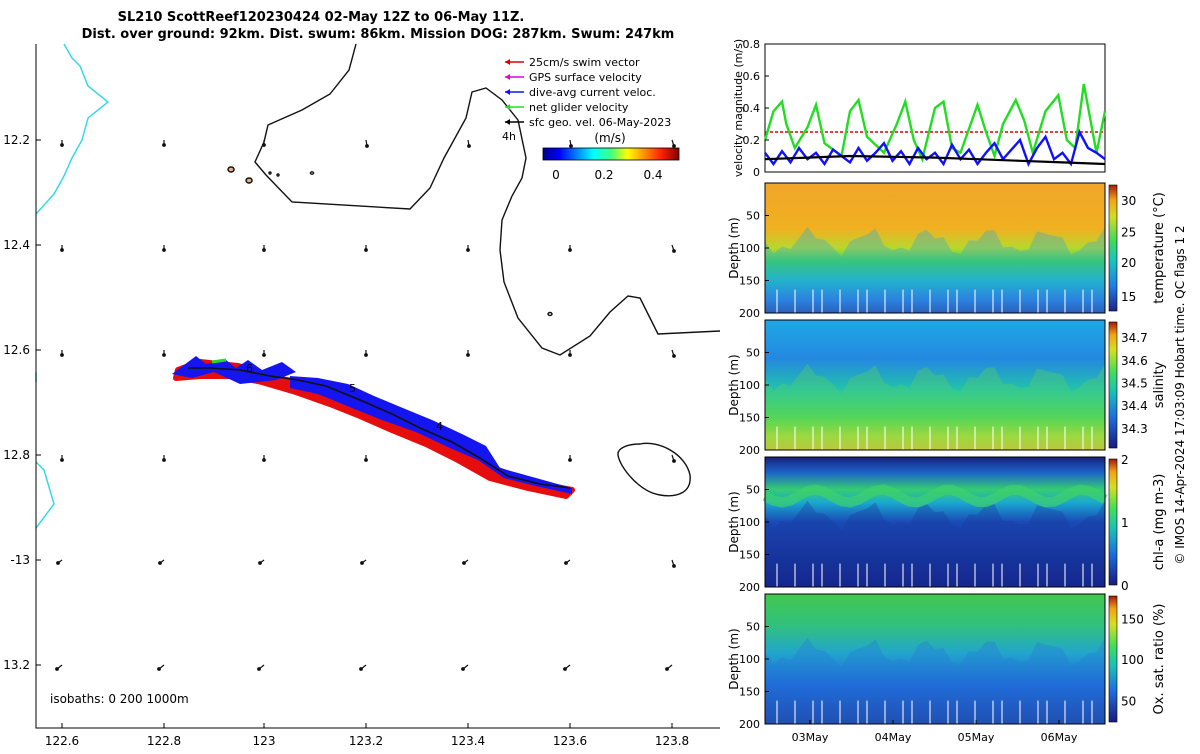 The height and width of the screenshot is (754, 1200). I want to click on velocity-y-tick-label: 0, so click(756, 172).